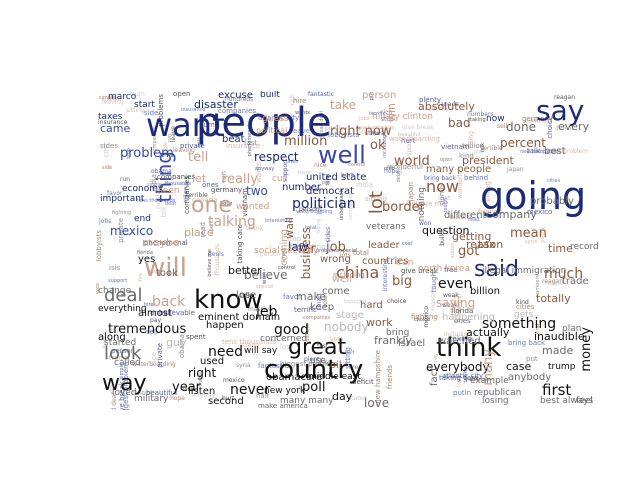 The width and height of the screenshot is (640, 480). Describe the element at coordinates (321, 94) in the screenshot. I see `word-cloud-filler-word: fantastic` at that location.